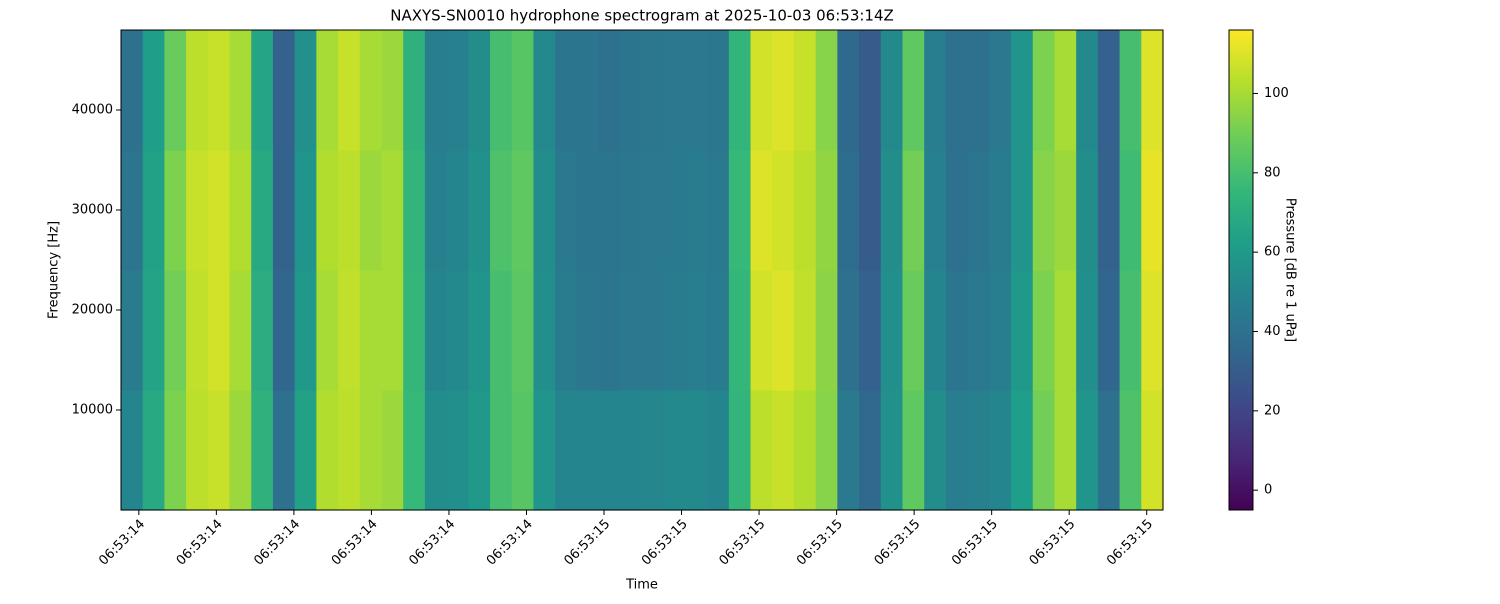 This screenshot has height=604, width=1500. Describe the element at coordinates (1272, 410) in the screenshot. I see `colorbar-tick-label: 20` at that location.